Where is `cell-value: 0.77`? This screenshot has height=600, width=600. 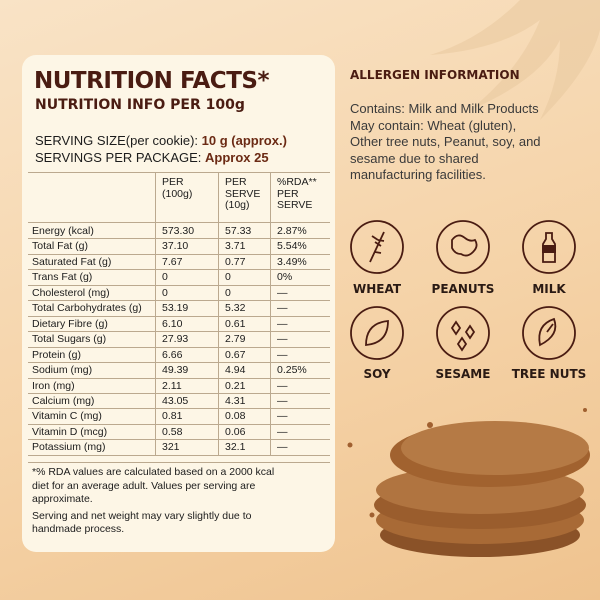
cell-value: 0.77 is located at coordinates (235, 261).